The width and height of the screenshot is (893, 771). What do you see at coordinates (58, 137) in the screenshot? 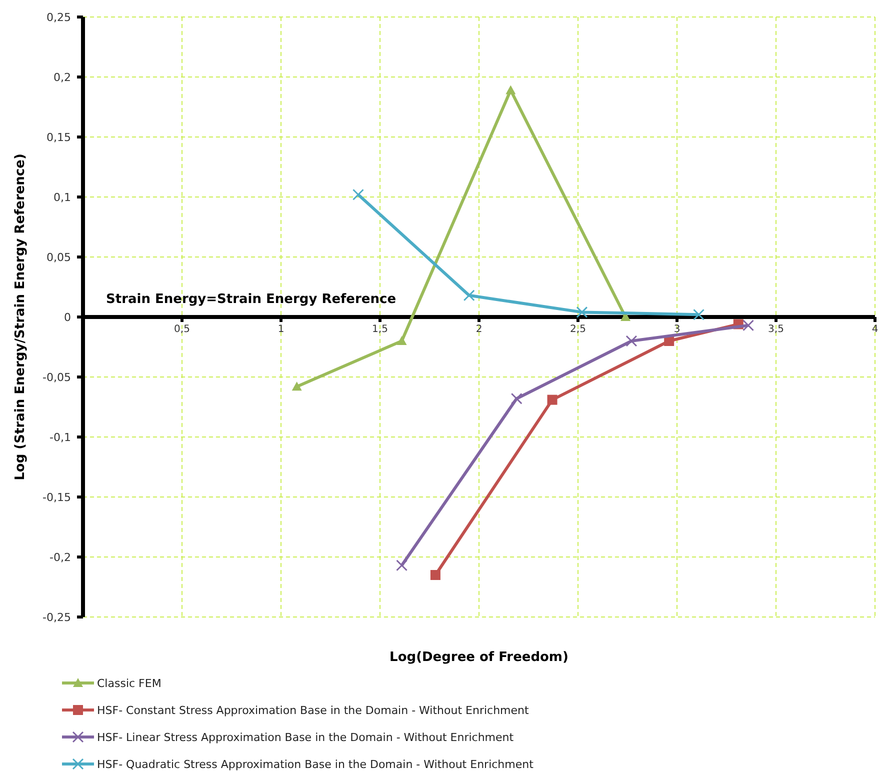
I see `y-tick-label: 0,15` at bounding box center [58, 137].